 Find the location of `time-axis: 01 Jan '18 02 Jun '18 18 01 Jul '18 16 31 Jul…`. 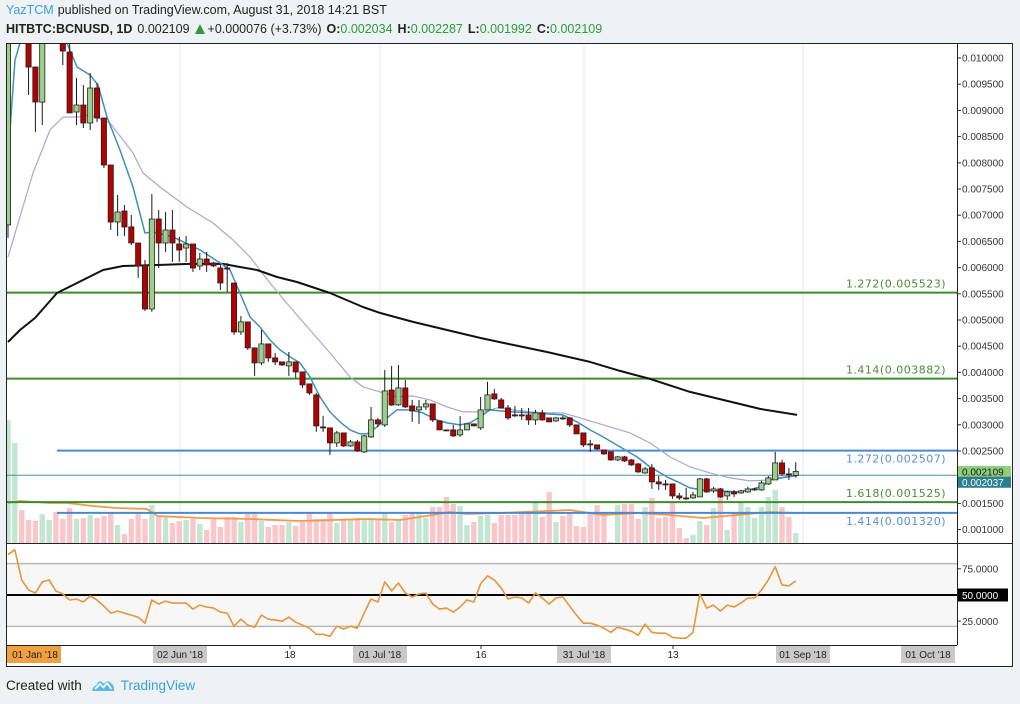

time-axis: 01 Jan '18 02 Jun '18 18 01 Jul '18 16 31 Jul… is located at coordinates (481, 654).